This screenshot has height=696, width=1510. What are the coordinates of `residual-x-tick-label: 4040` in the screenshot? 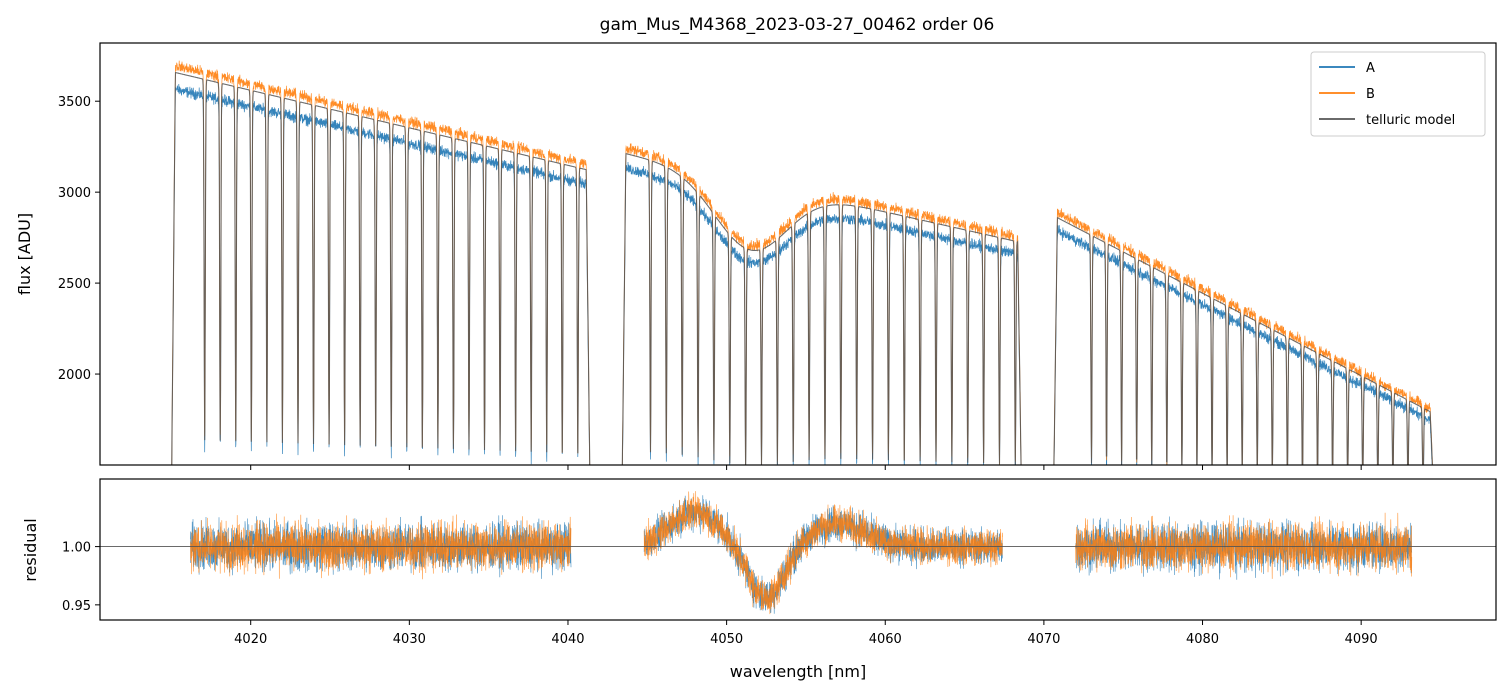 It's located at (567, 639).